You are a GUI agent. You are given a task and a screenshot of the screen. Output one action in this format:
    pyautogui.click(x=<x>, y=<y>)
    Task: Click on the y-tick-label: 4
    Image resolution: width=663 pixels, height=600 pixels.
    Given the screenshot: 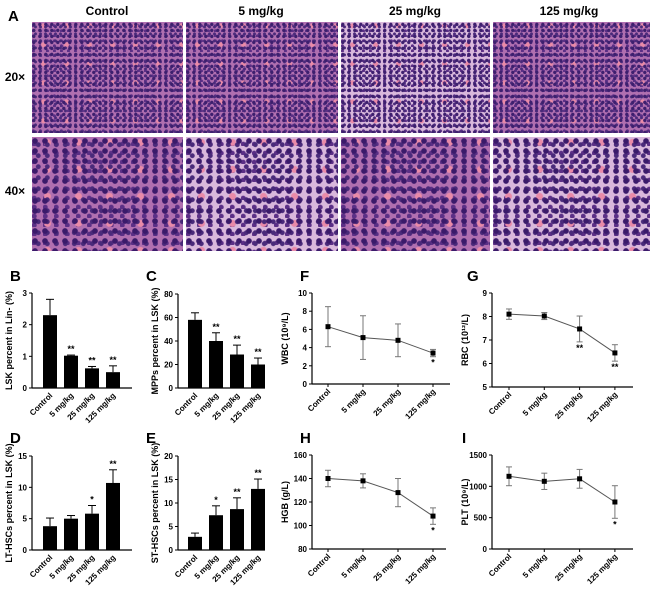 What is the action you would take?
    pyautogui.click(x=305, y=348)
    